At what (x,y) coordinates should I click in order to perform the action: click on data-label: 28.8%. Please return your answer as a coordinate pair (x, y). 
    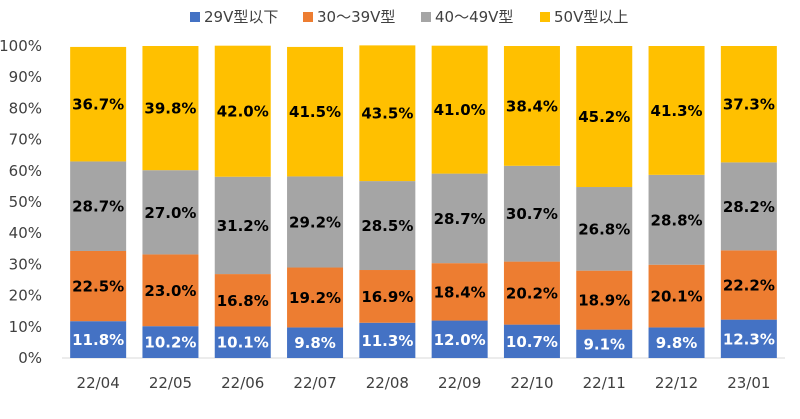
    Looking at the image, I should click on (677, 220).